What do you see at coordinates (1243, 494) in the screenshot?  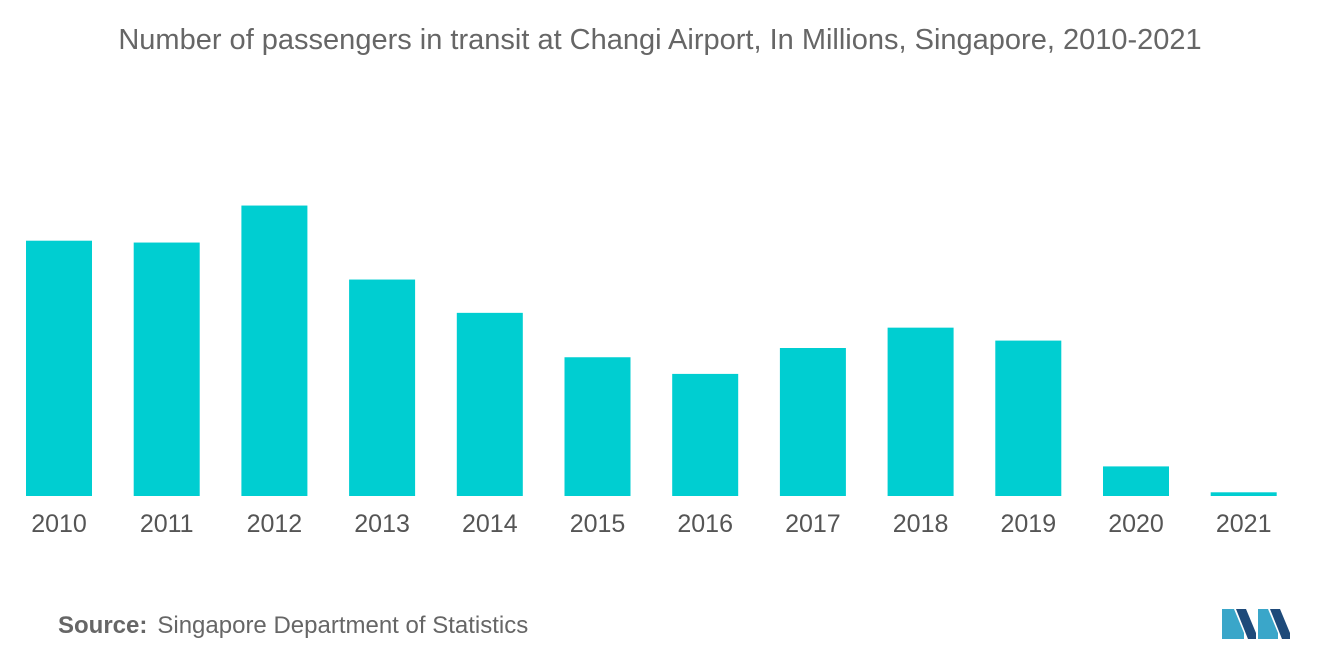 I see `bar-2021` at bounding box center [1243, 494].